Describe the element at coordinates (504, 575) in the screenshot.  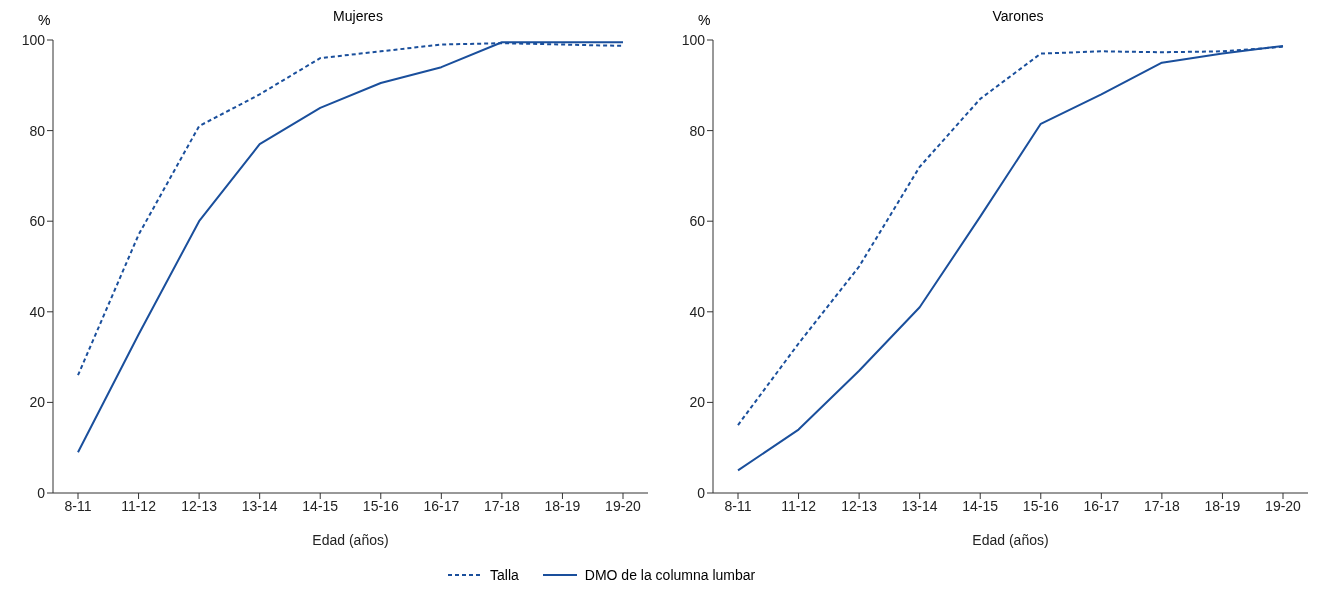
I see `legend-label: Talla` at that location.